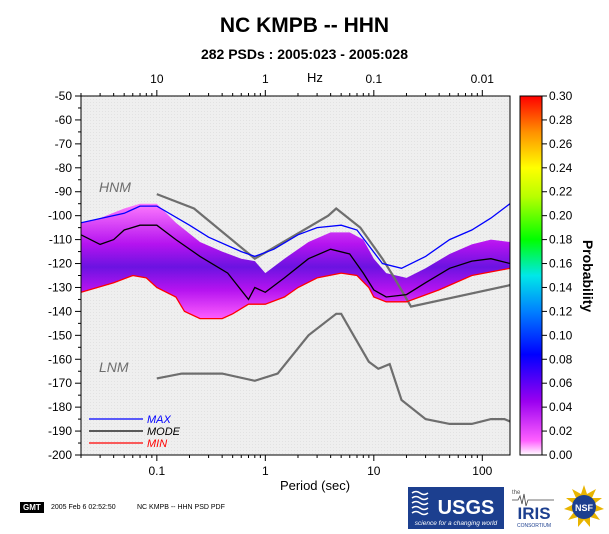 This screenshot has height=534, width=609. What do you see at coordinates (64, 144) in the screenshot?
I see `y-tick-label: -70` at bounding box center [64, 144].